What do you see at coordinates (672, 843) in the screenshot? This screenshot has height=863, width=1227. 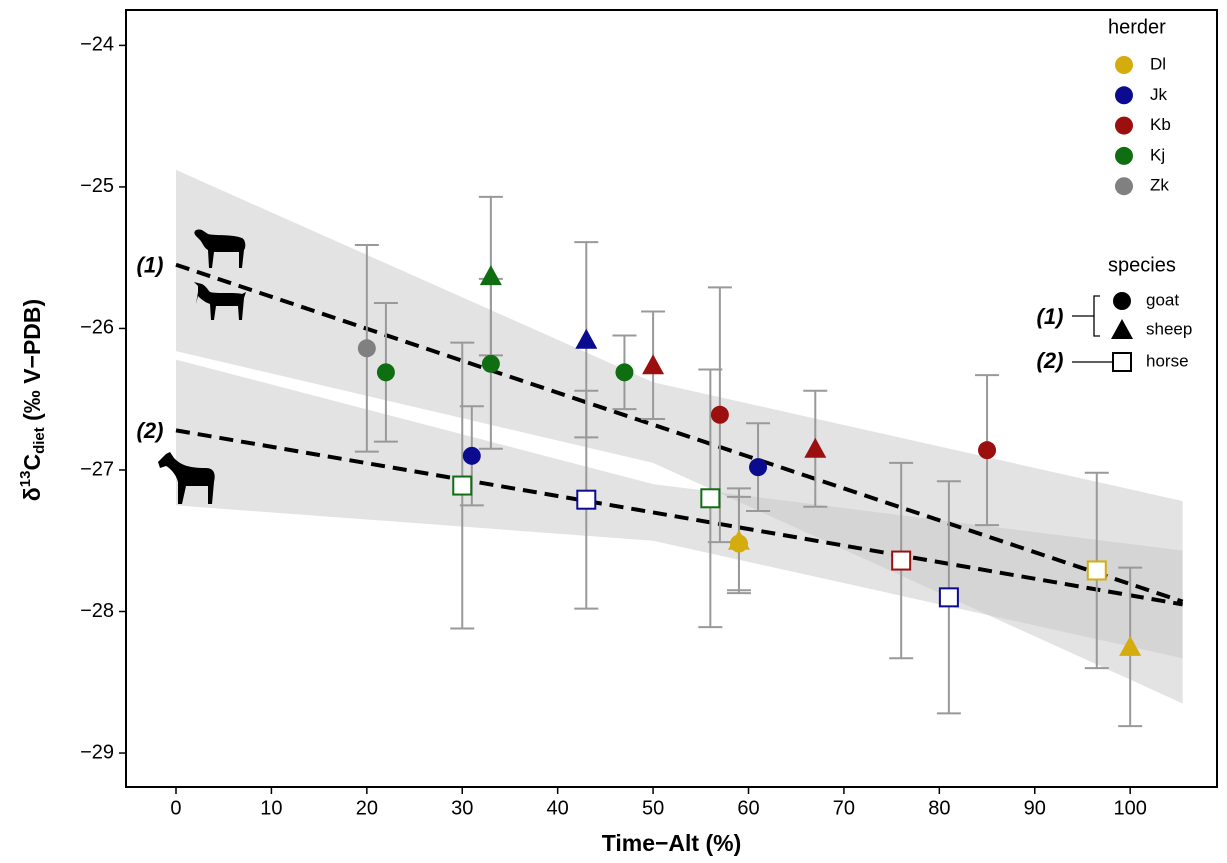 I see `x-axis-label: Time−Alt (%)` at bounding box center [672, 843].